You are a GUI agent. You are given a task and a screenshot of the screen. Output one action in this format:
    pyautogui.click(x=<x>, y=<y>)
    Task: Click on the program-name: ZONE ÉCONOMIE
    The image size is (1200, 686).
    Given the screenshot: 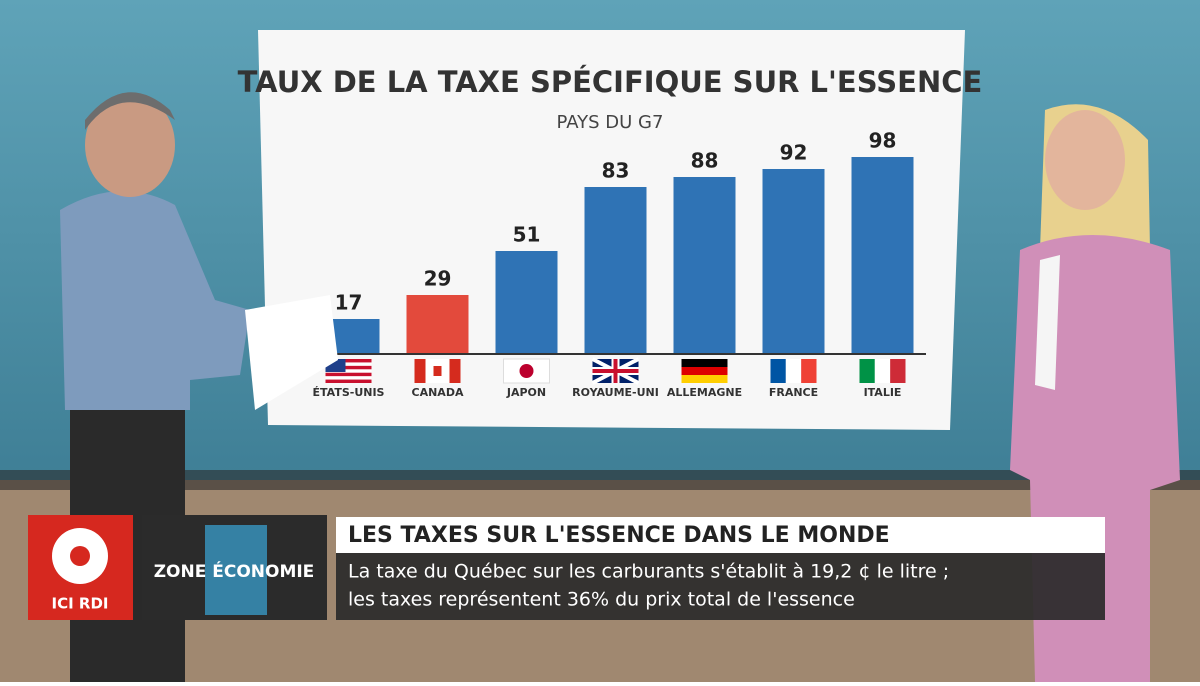 What is the action you would take?
    pyautogui.click(x=234, y=571)
    